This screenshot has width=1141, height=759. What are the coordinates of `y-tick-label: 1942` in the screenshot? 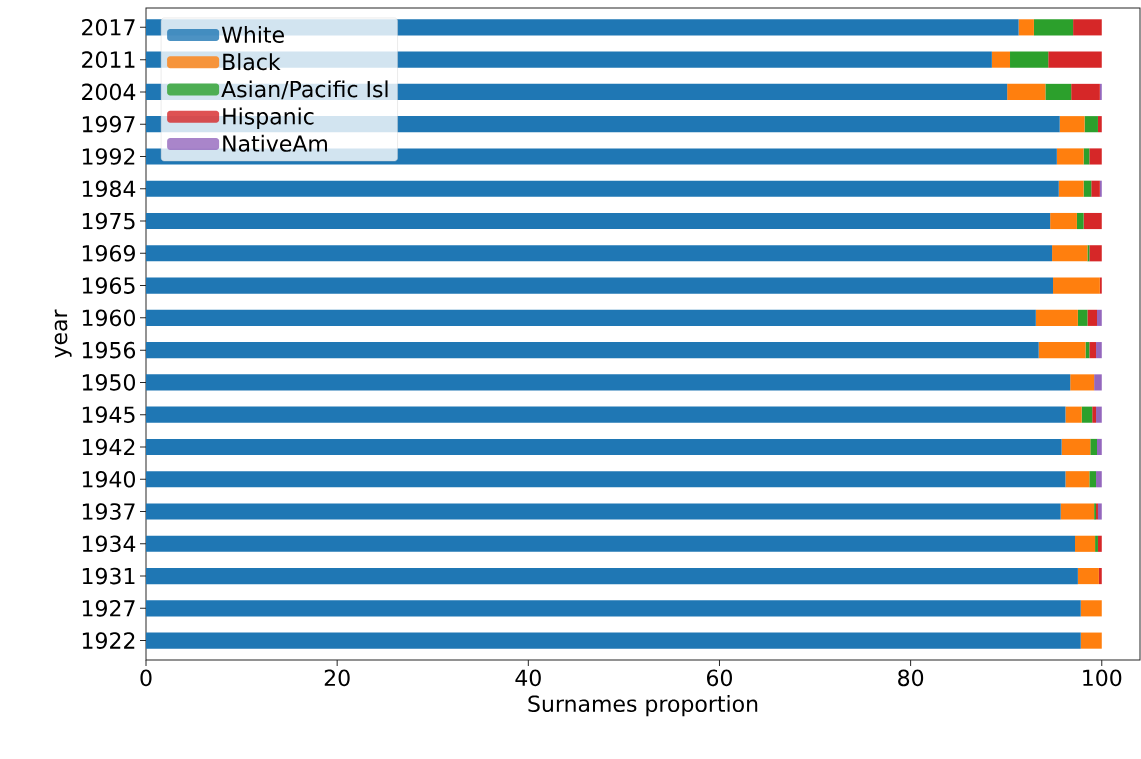 It's located at (108, 447).